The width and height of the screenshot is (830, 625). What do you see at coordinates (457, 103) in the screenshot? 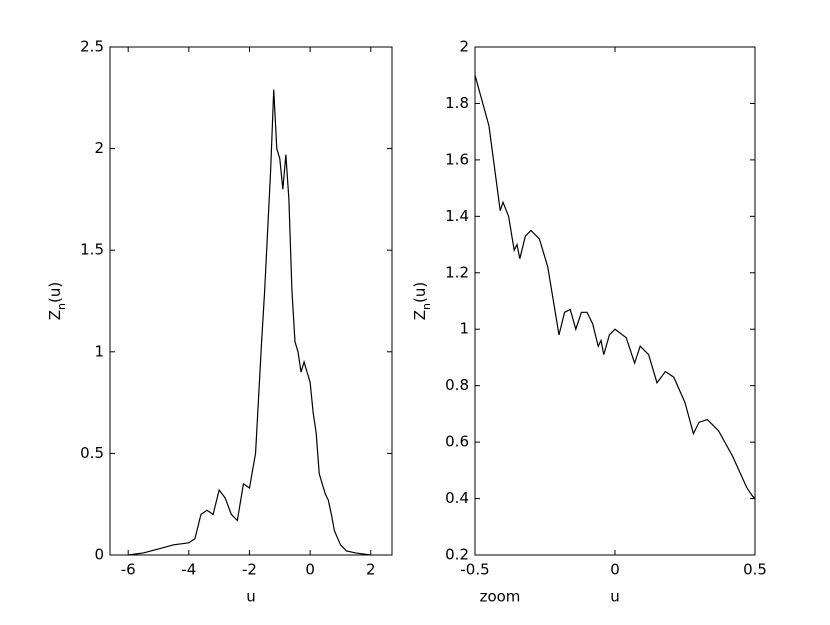
I see `y-tick-label: 1.8` at bounding box center [457, 103].